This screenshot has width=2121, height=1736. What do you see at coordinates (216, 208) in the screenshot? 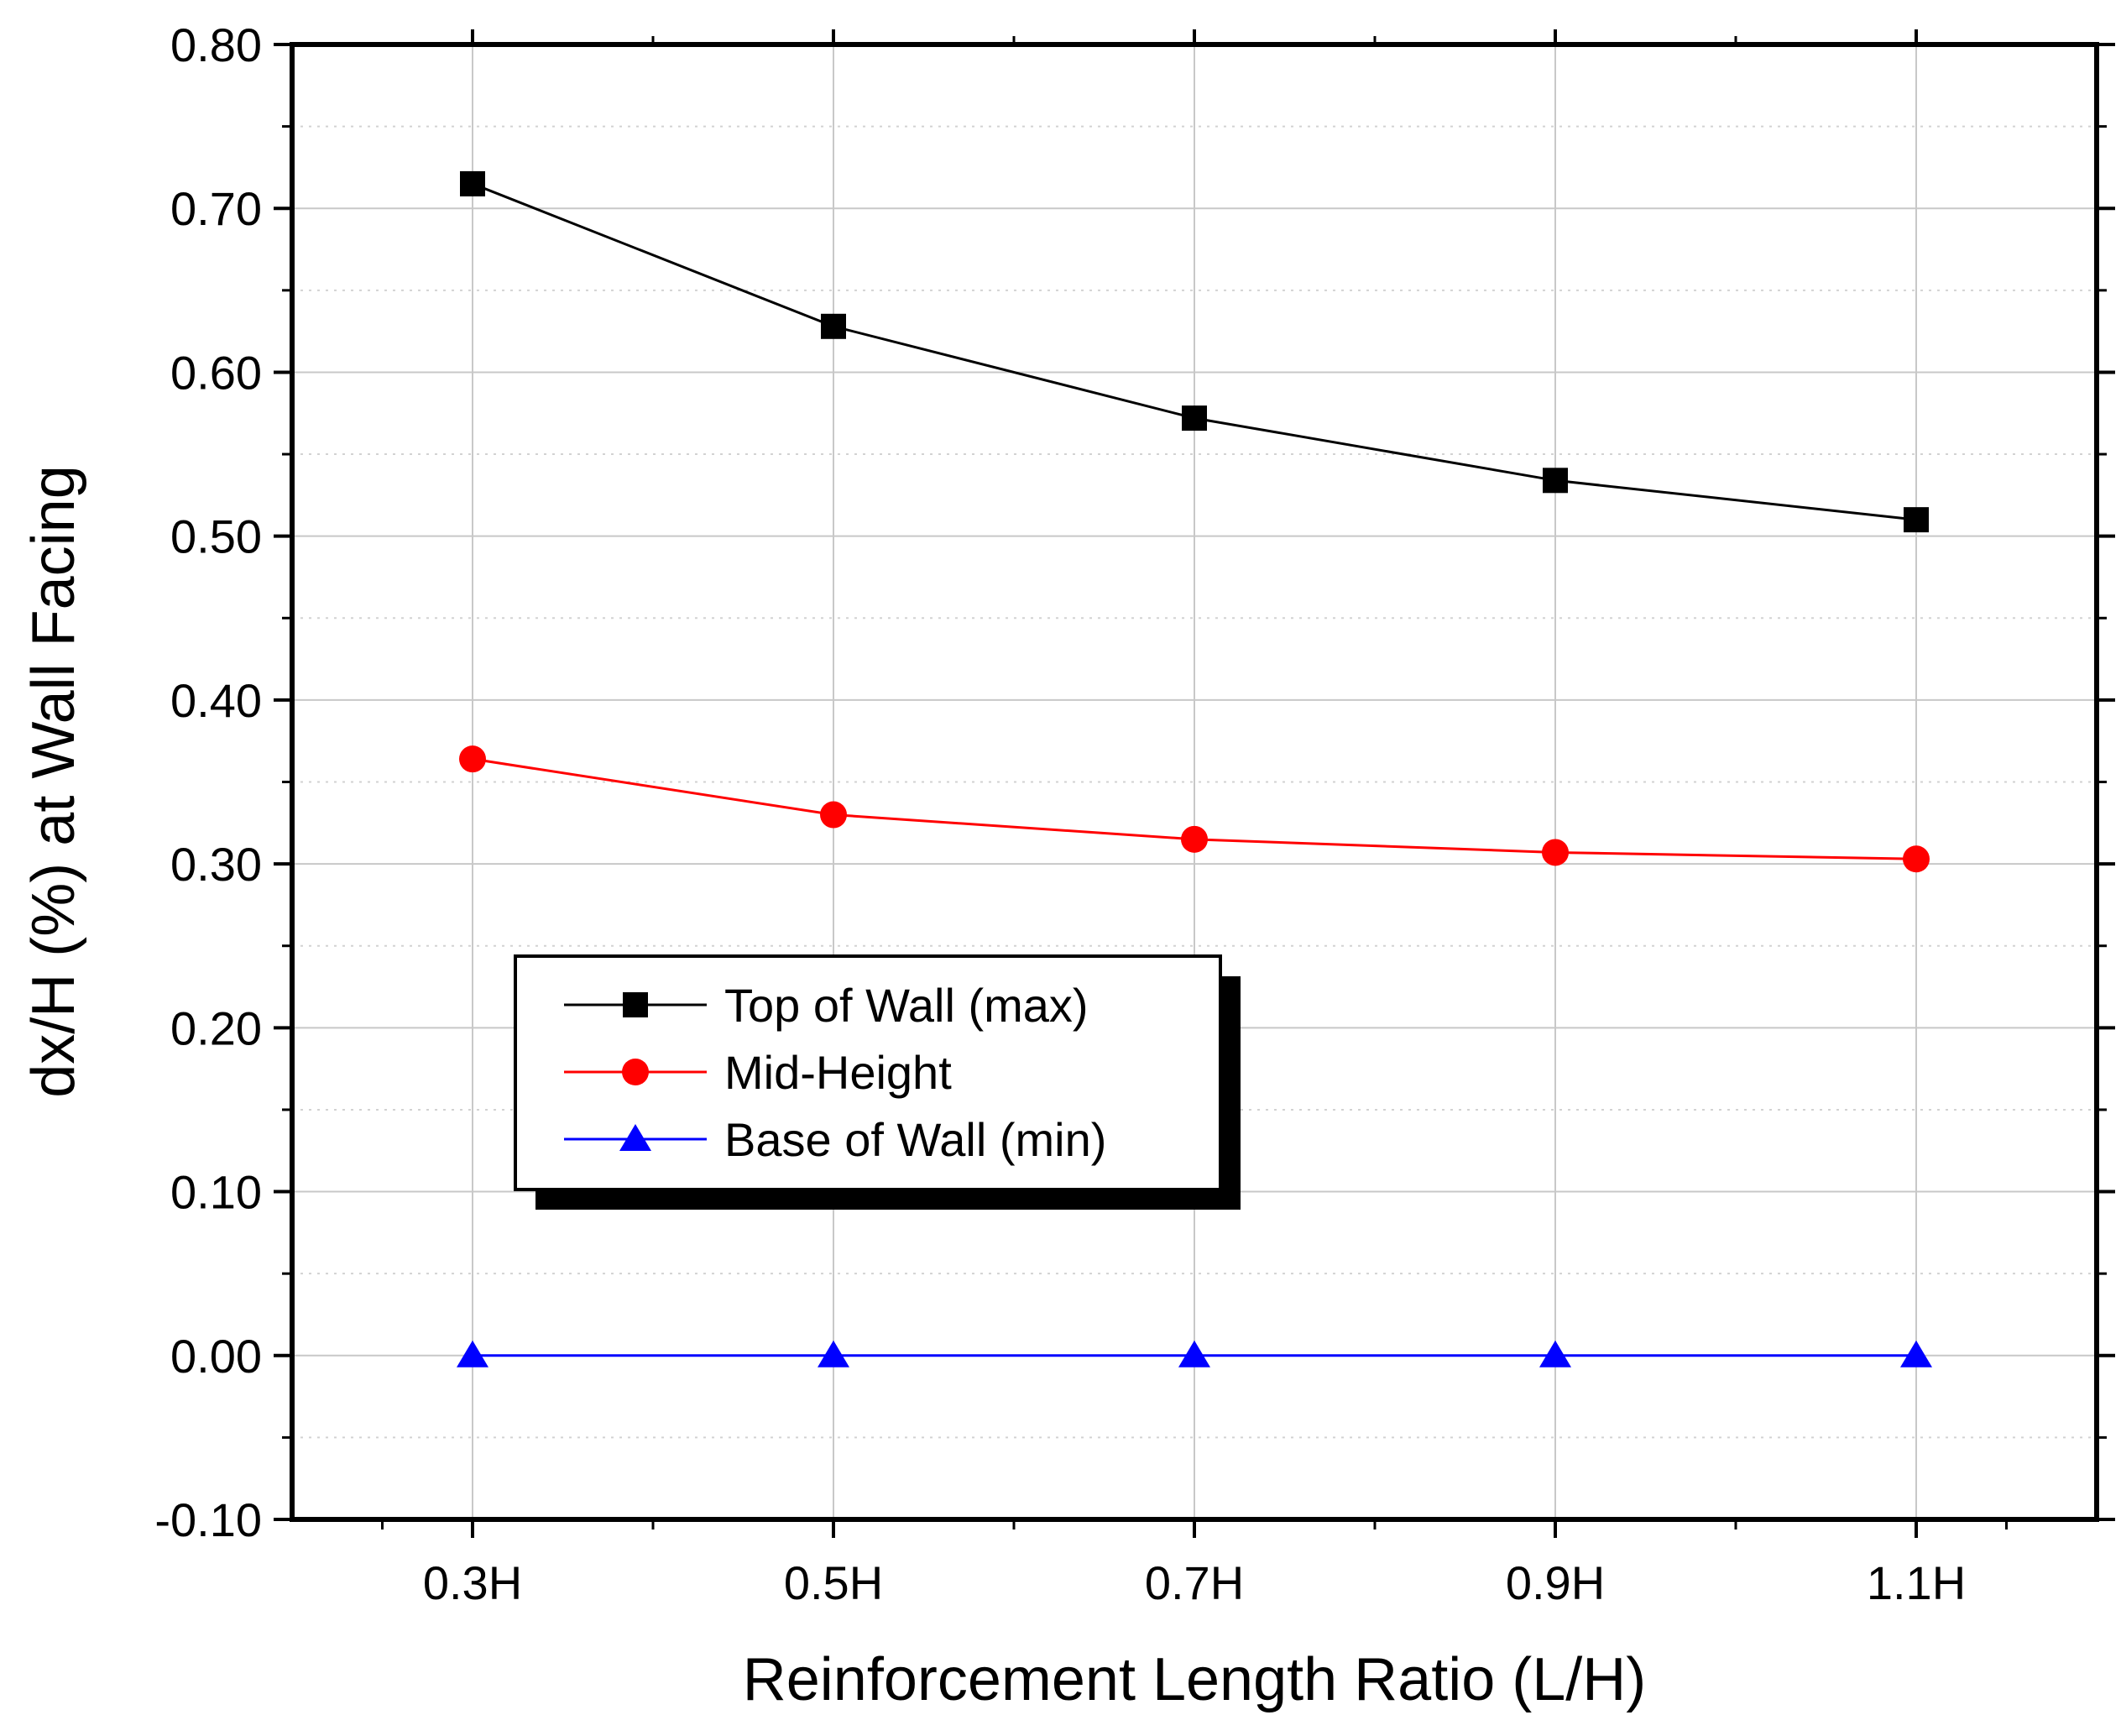
I see `y-tick-label: 0.70` at bounding box center [216, 208].